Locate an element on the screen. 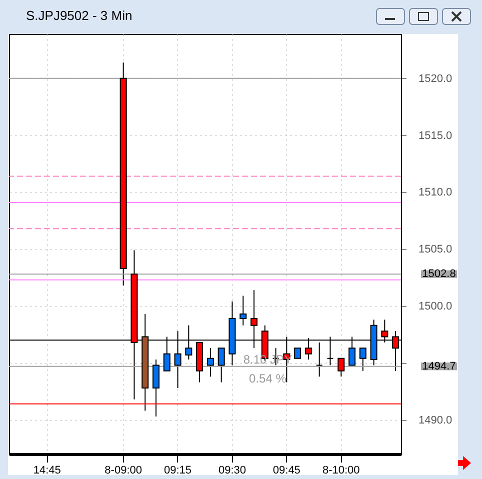 The image size is (482, 479). y-tick-label: 1510.0 is located at coordinates (435, 192).